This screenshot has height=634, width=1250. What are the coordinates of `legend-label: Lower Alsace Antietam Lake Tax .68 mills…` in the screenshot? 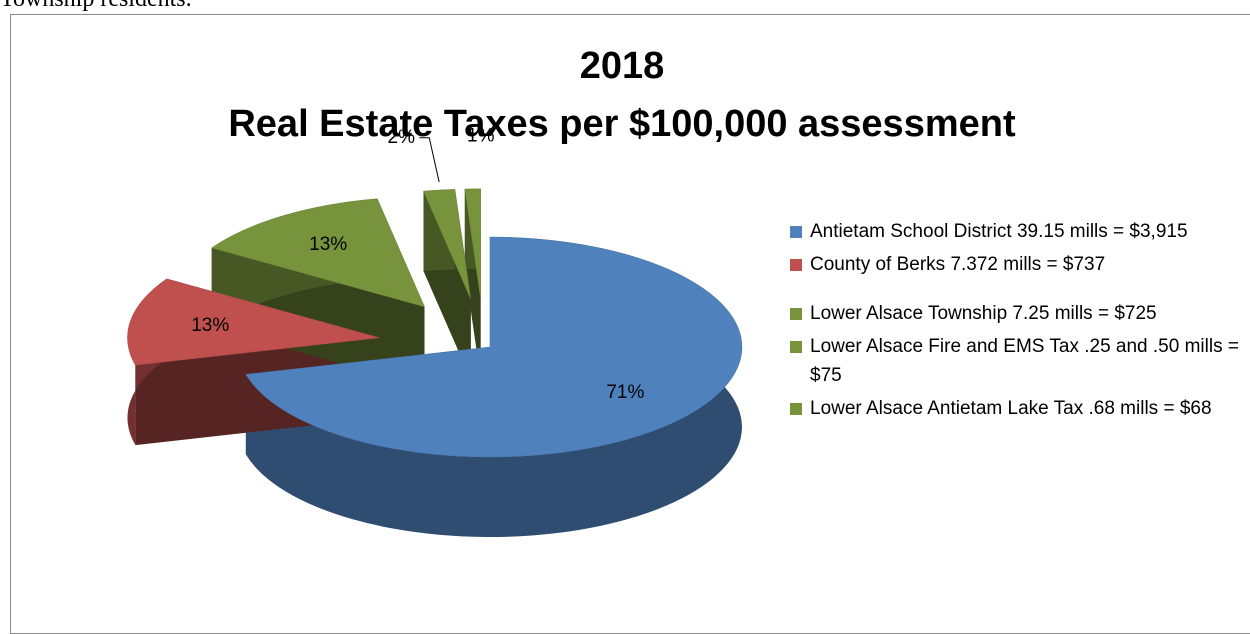 It's located at (1011, 408).